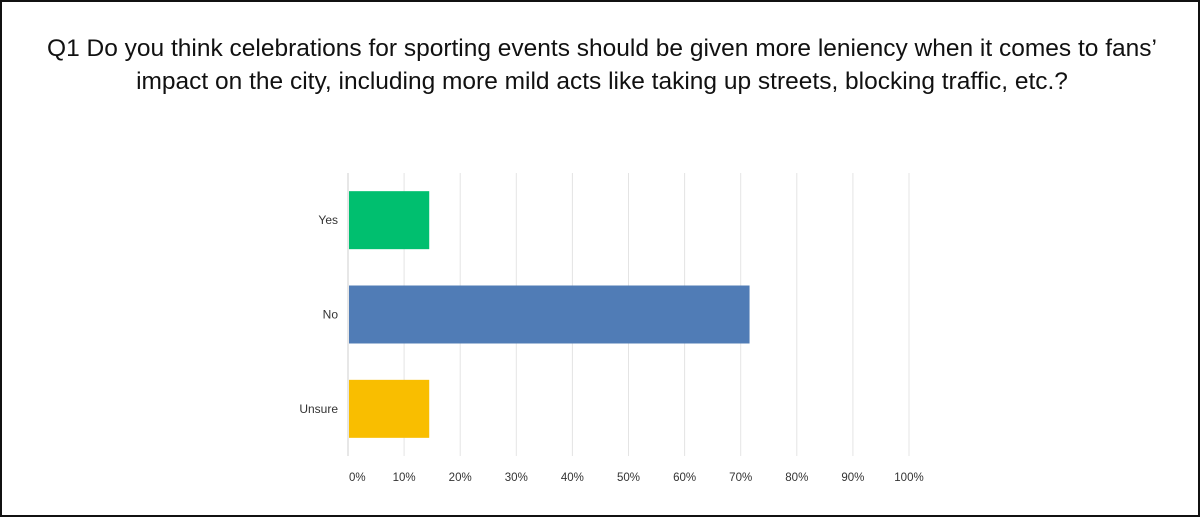 The height and width of the screenshot is (517, 1200). I want to click on category-label: Yes, so click(328, 220).